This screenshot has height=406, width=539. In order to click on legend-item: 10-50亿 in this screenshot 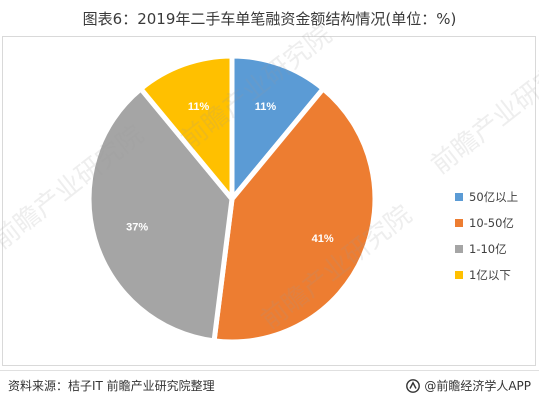, I will do `click(497, 223)`.